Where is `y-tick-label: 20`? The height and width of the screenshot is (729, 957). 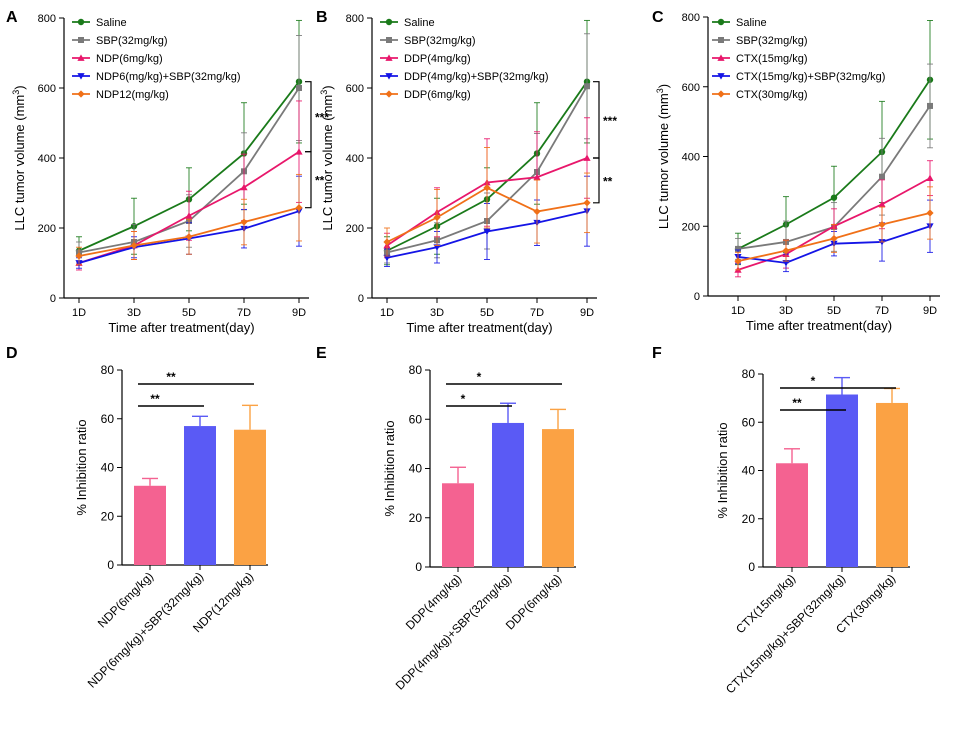
y-tick-label: 20 is located at coordinates (749, 519).